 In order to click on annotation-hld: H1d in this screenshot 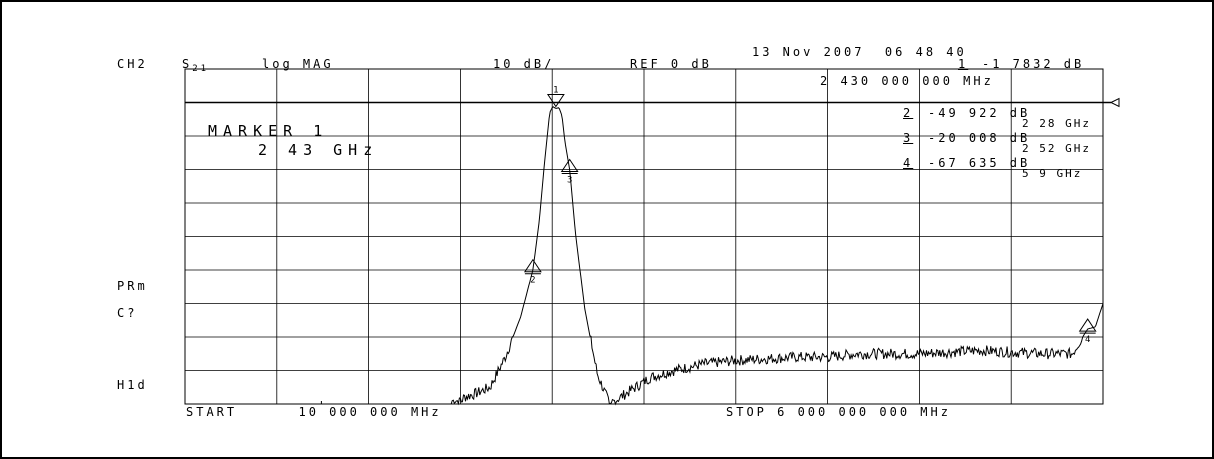, I will do `click(132, 385)`.